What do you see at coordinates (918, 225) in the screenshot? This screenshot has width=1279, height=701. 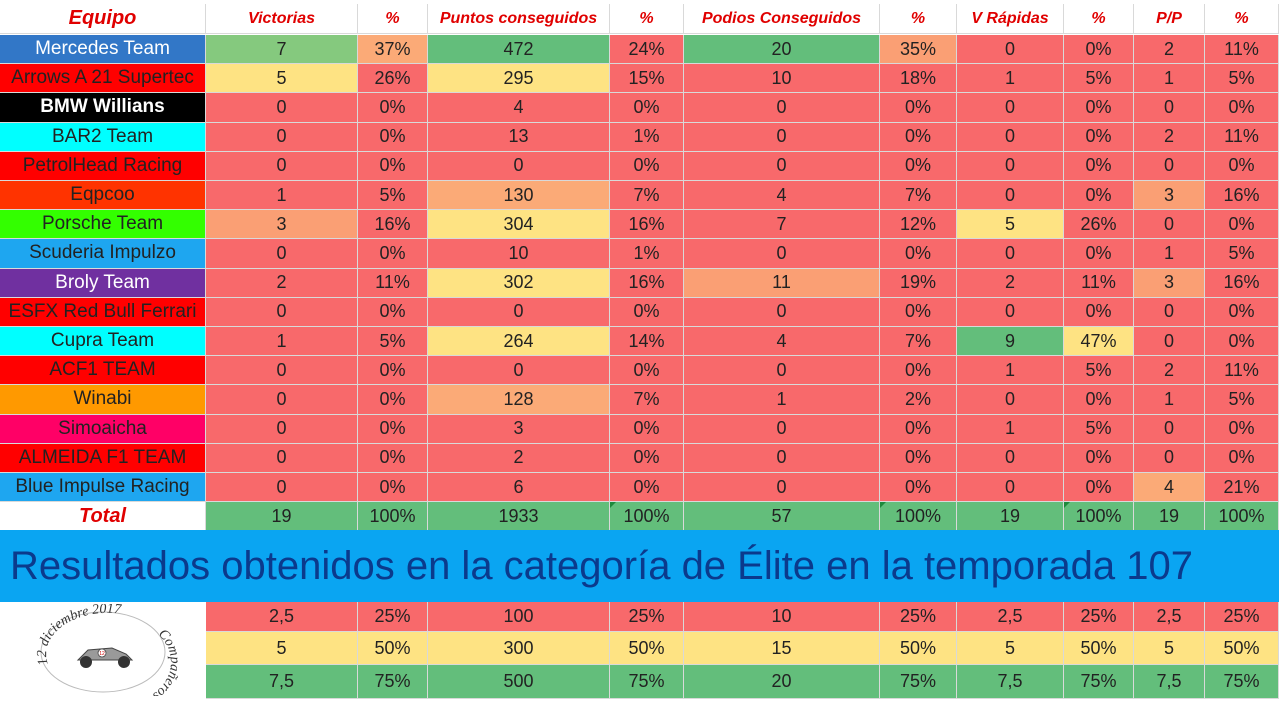 I see `cell-podios-pct: 12%` at bounding box center [918, 225].